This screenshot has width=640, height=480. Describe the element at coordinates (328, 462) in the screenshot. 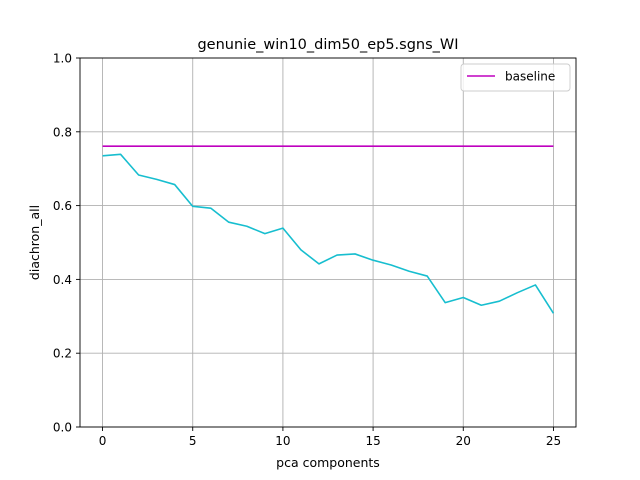

I see `x-axis-label: pca components` at that location.